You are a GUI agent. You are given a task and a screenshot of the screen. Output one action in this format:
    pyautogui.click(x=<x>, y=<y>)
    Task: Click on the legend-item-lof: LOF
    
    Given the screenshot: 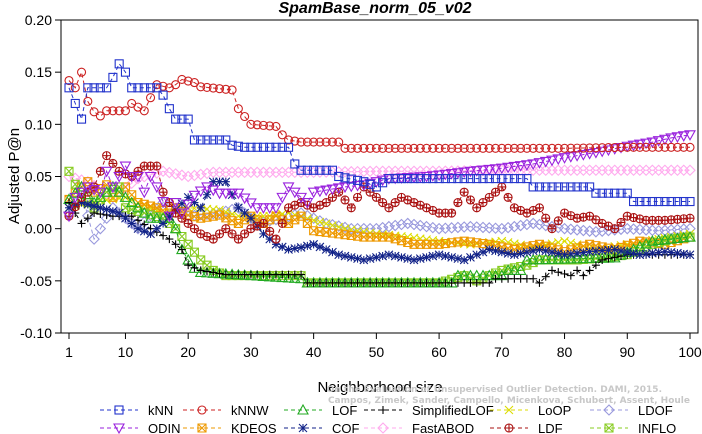 What is the action you would take?
    pyautogui.click(x=320, y=410)
    